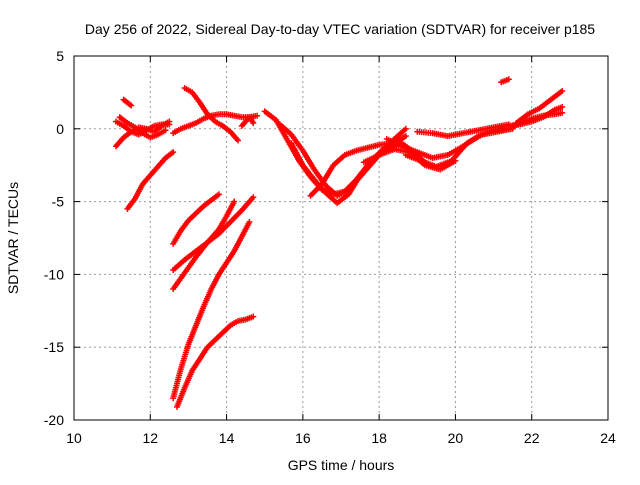  What do you see at coordinates (58, 202) in the screenshot?
I see `y-tick-label: -5` at bounding box center [58, 202].